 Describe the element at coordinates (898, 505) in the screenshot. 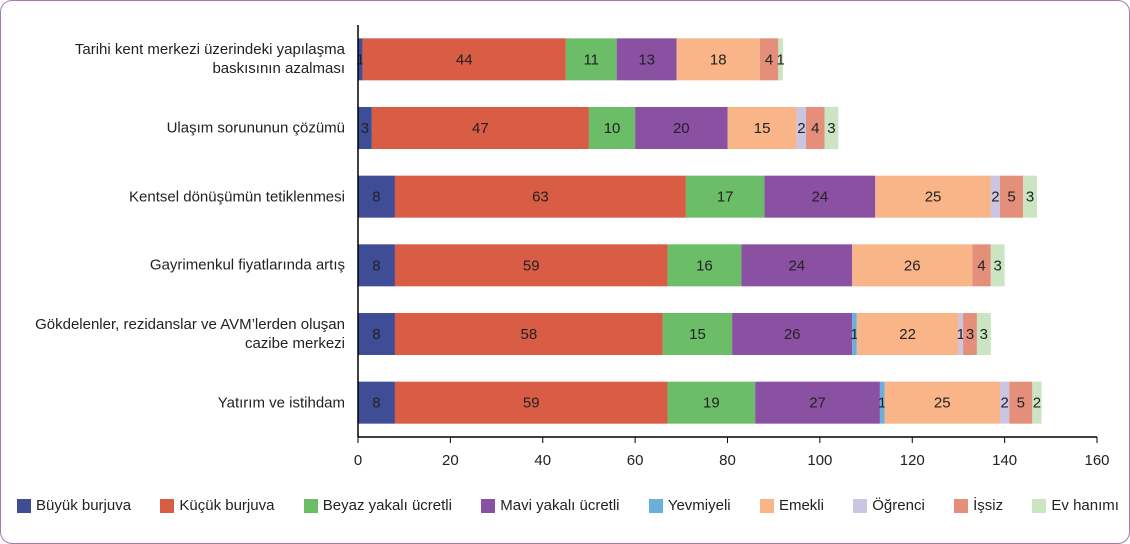

I see `legend-label: Öğrenci` at that location.